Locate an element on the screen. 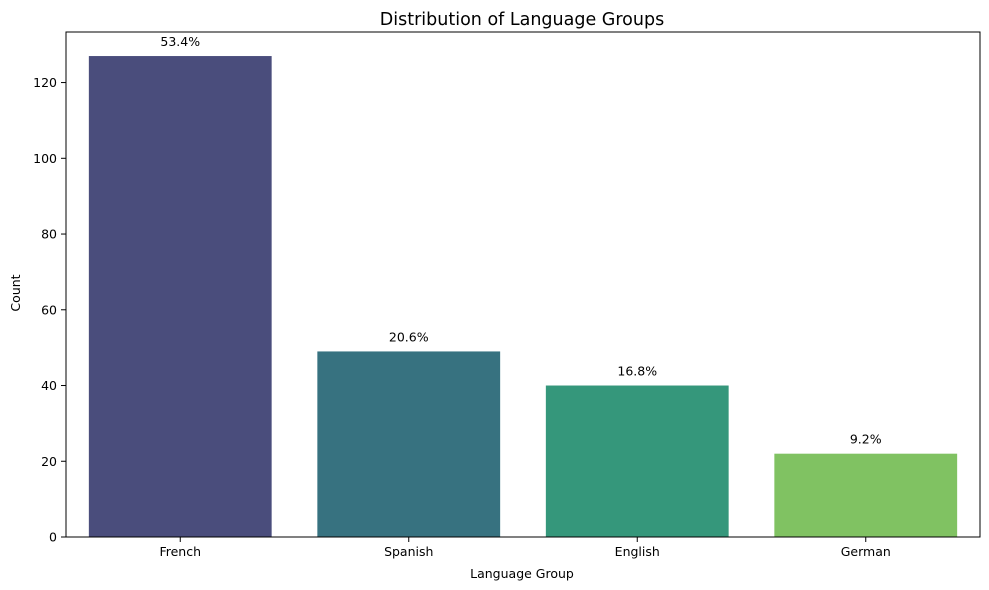  x-tick-label-french: French is located at coordinates (180, 551).